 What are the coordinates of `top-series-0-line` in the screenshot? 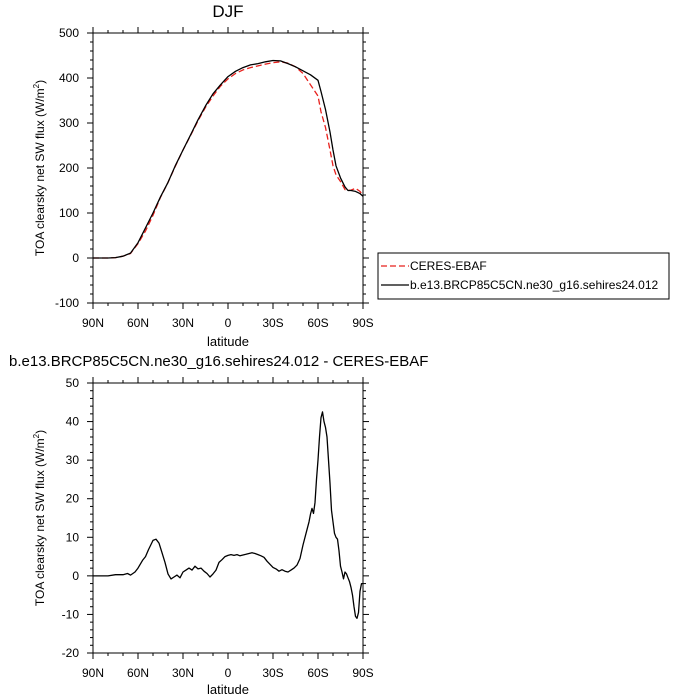 It's located at (228, 160).